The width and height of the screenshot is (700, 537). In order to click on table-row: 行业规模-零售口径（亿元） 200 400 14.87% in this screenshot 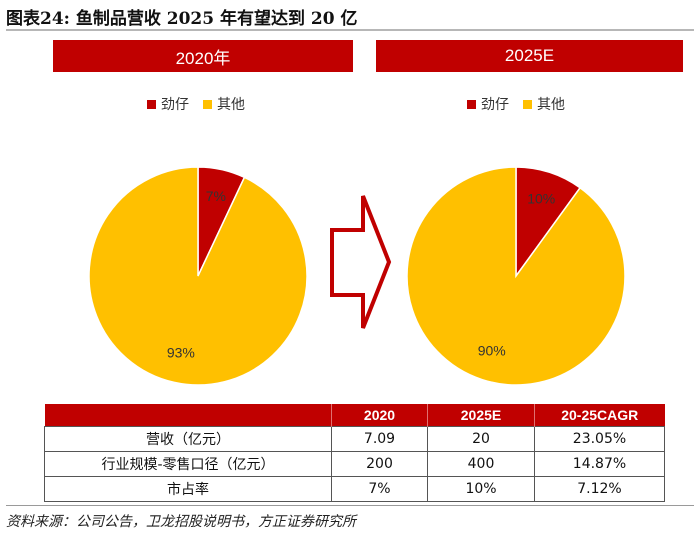, I will do `click(354, 464)`.